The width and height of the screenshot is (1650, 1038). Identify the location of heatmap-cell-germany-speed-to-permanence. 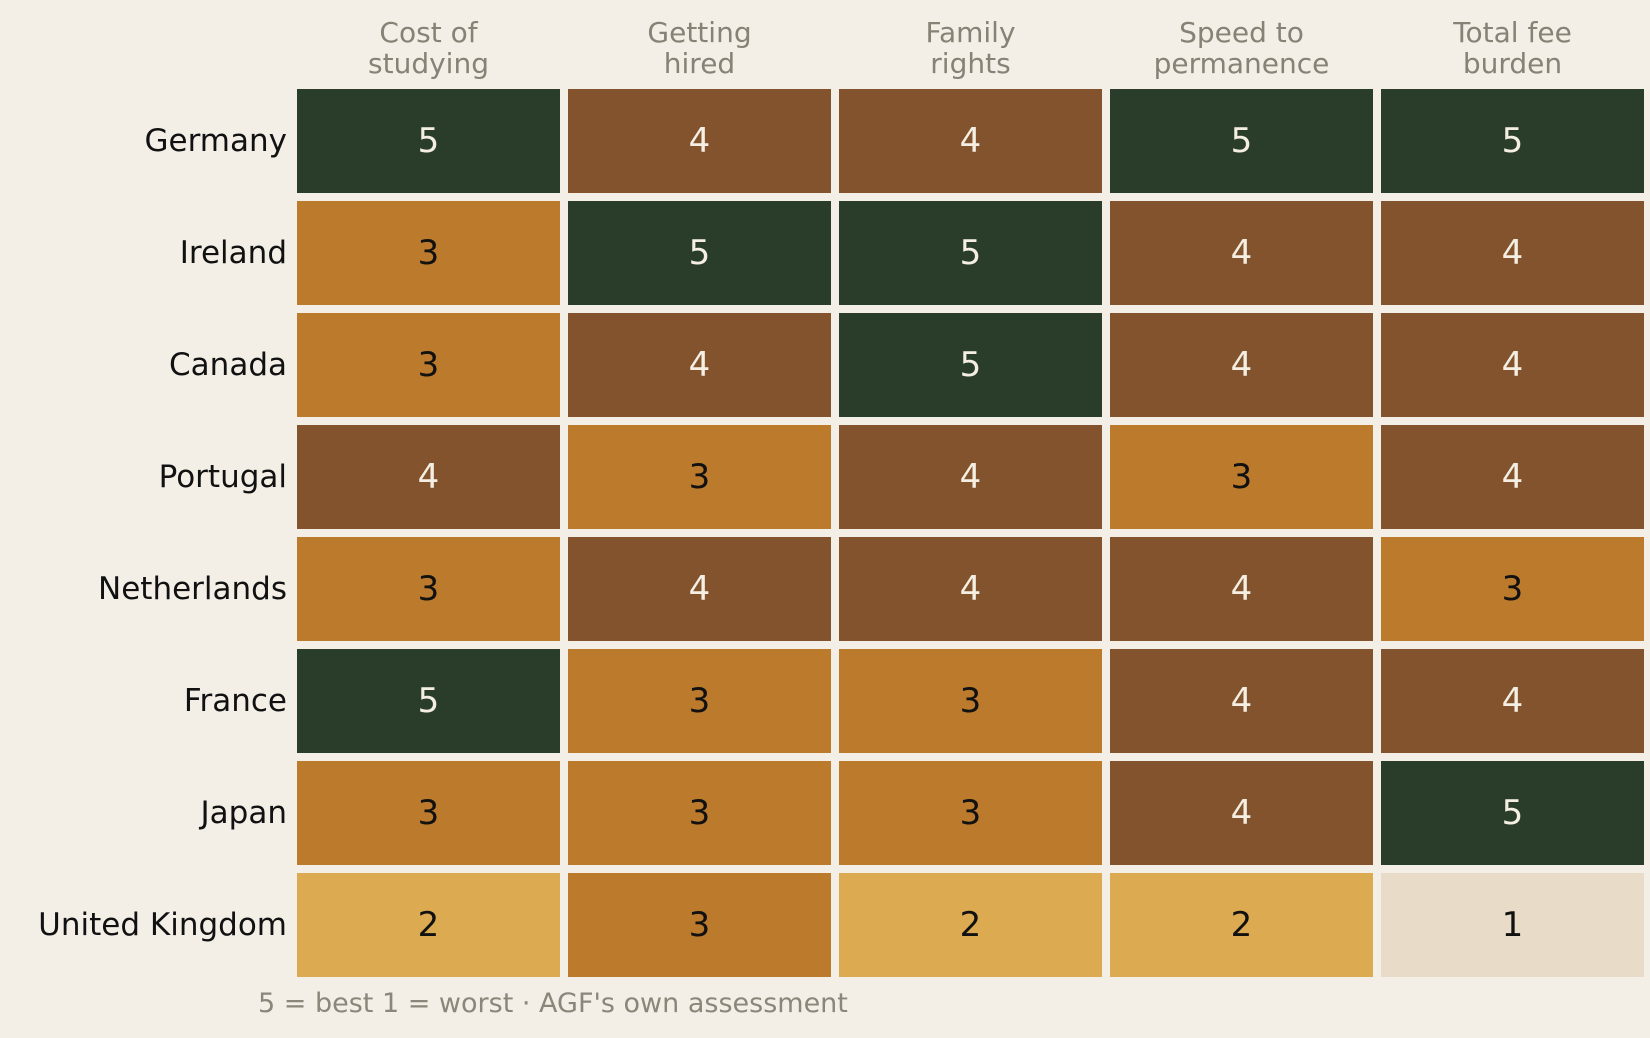
(1241, 141).